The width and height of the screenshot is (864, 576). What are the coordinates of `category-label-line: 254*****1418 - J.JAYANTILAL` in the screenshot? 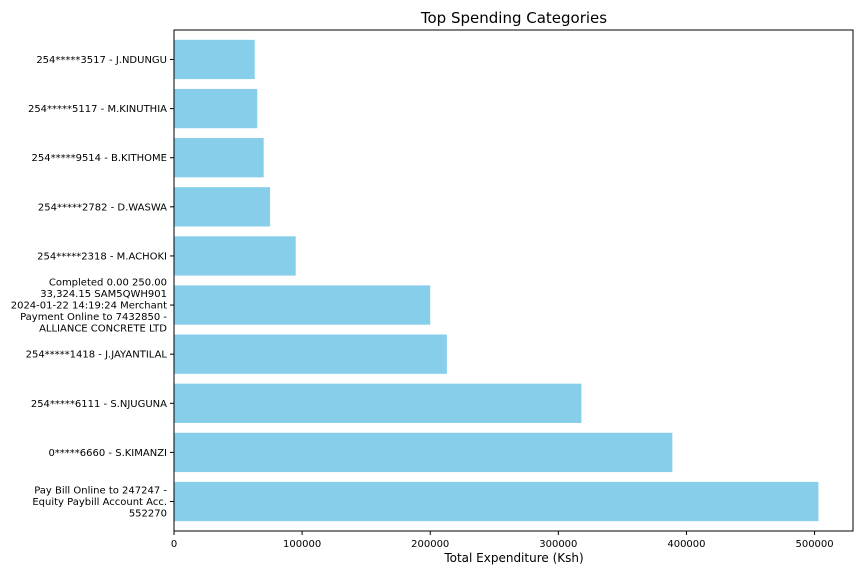 It's located at (97, 355).